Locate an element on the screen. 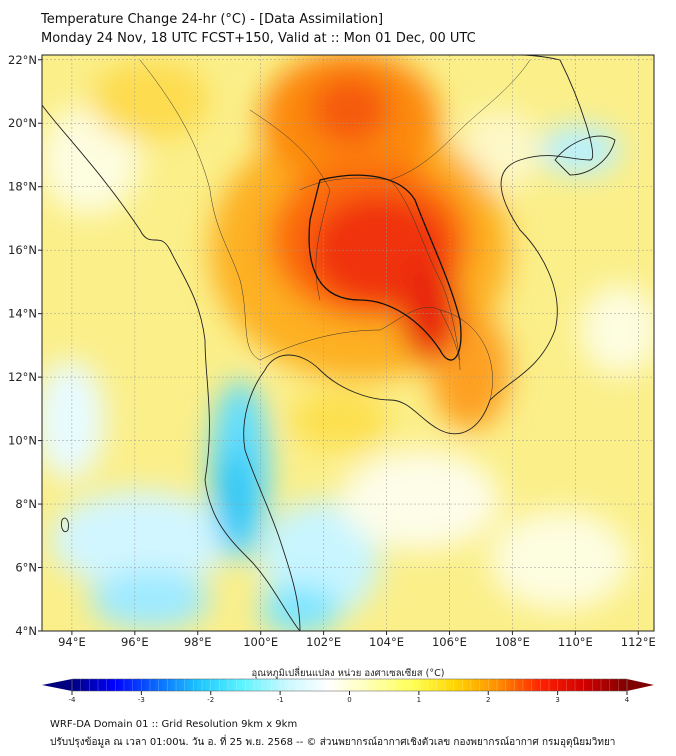 Image resolution: width=676 pixels, height=756 pixels. lon-tick-label: 110°E is located at coordinates (575, 642).